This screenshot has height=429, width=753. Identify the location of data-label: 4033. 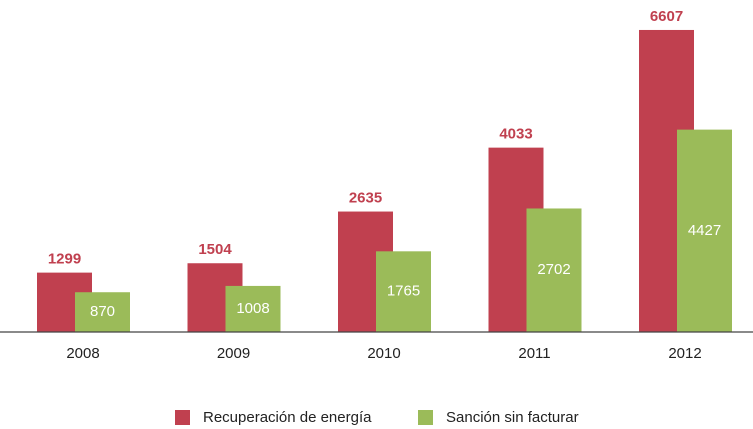
(515, 134).